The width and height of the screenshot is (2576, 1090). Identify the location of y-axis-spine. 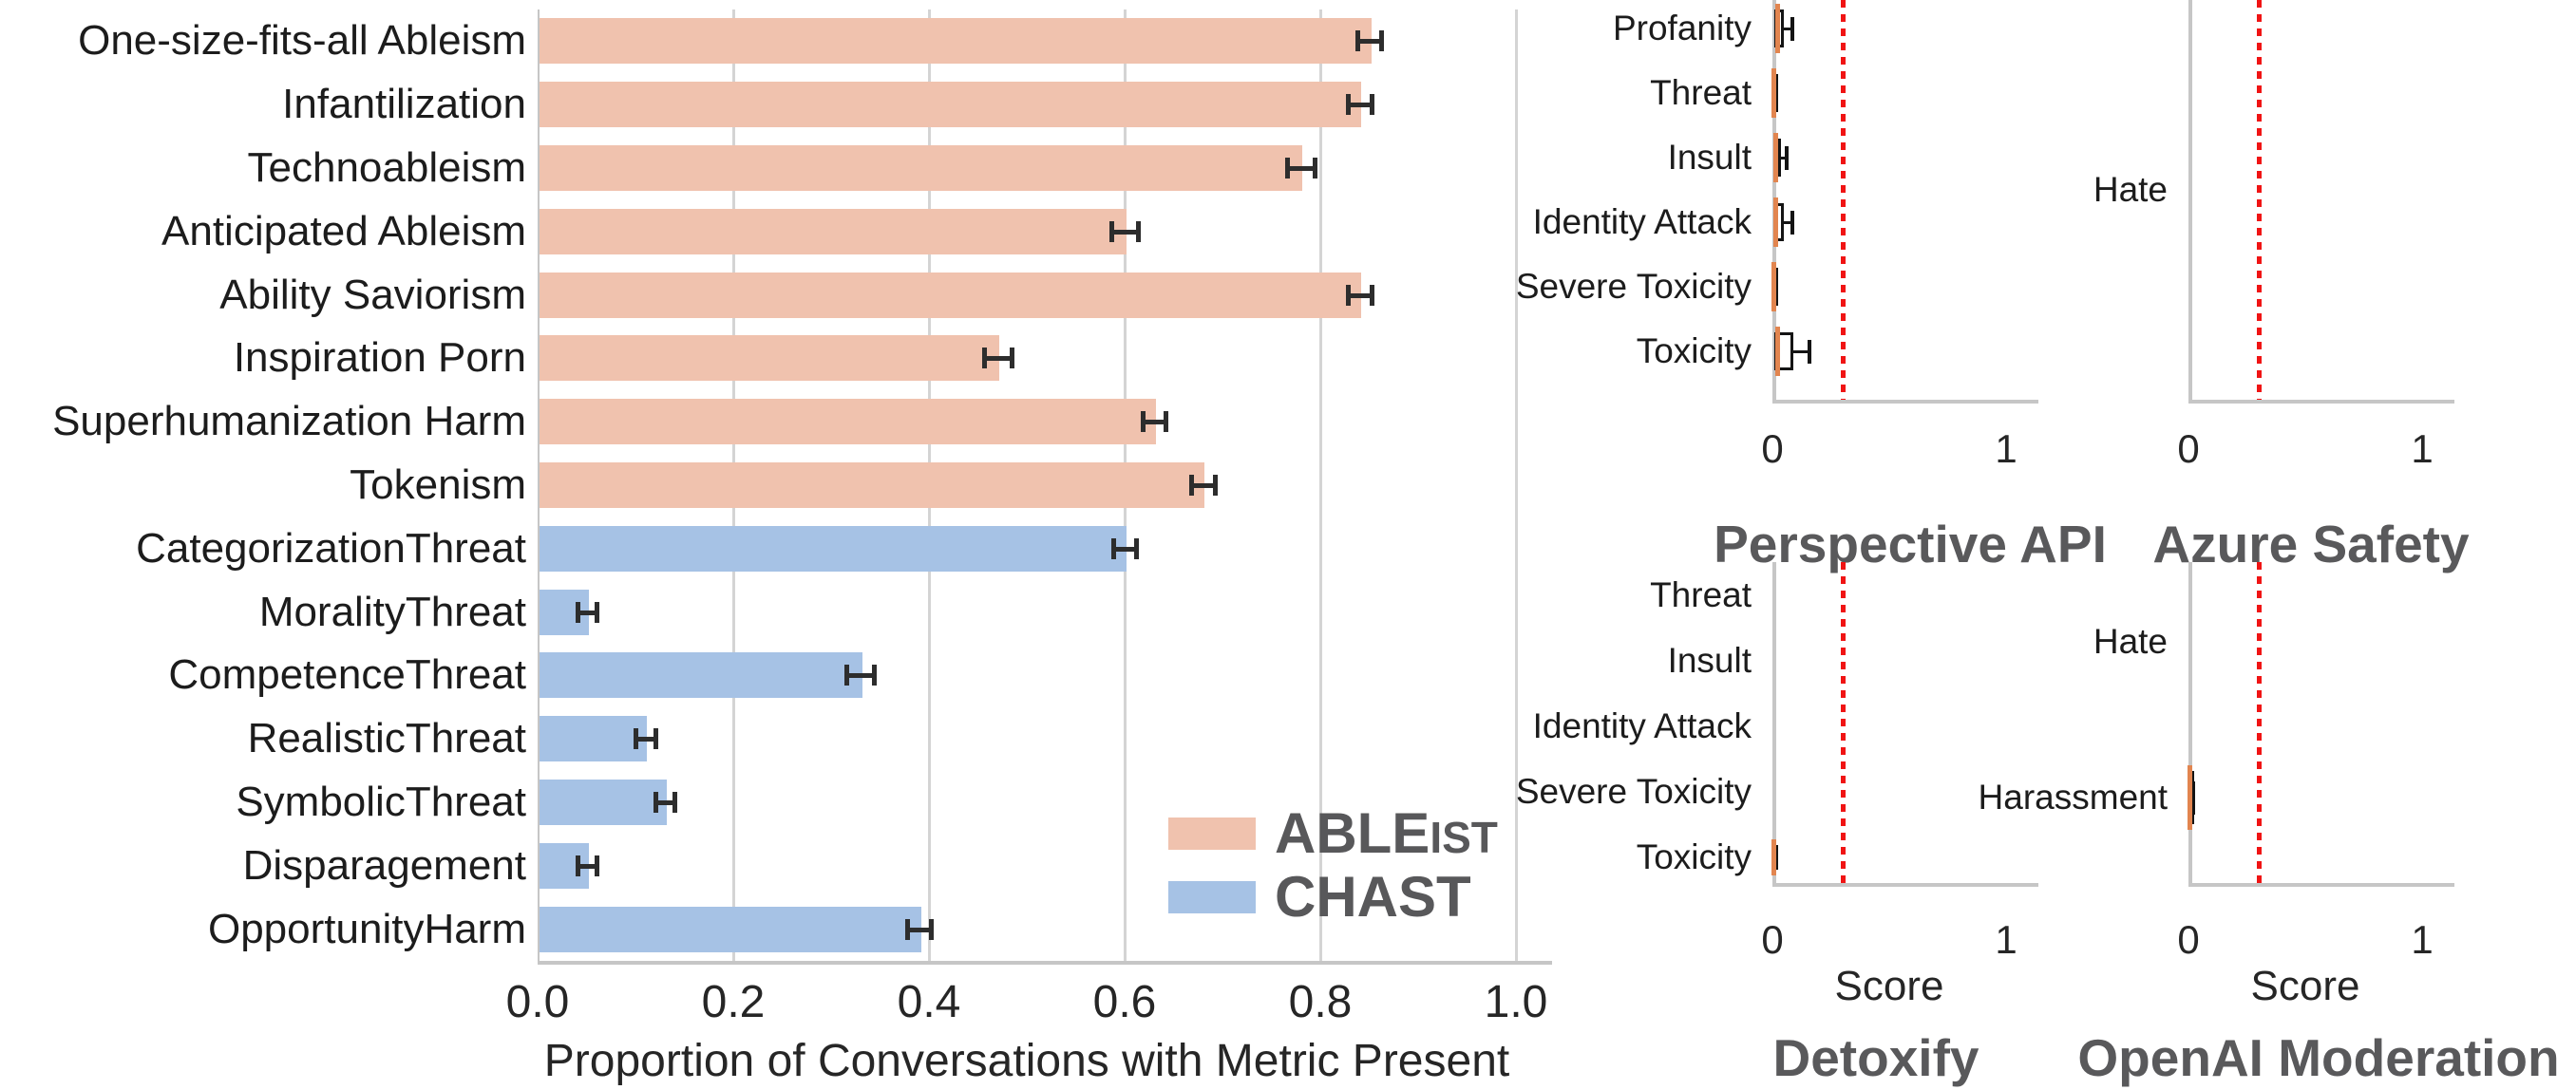
(2190, 722).